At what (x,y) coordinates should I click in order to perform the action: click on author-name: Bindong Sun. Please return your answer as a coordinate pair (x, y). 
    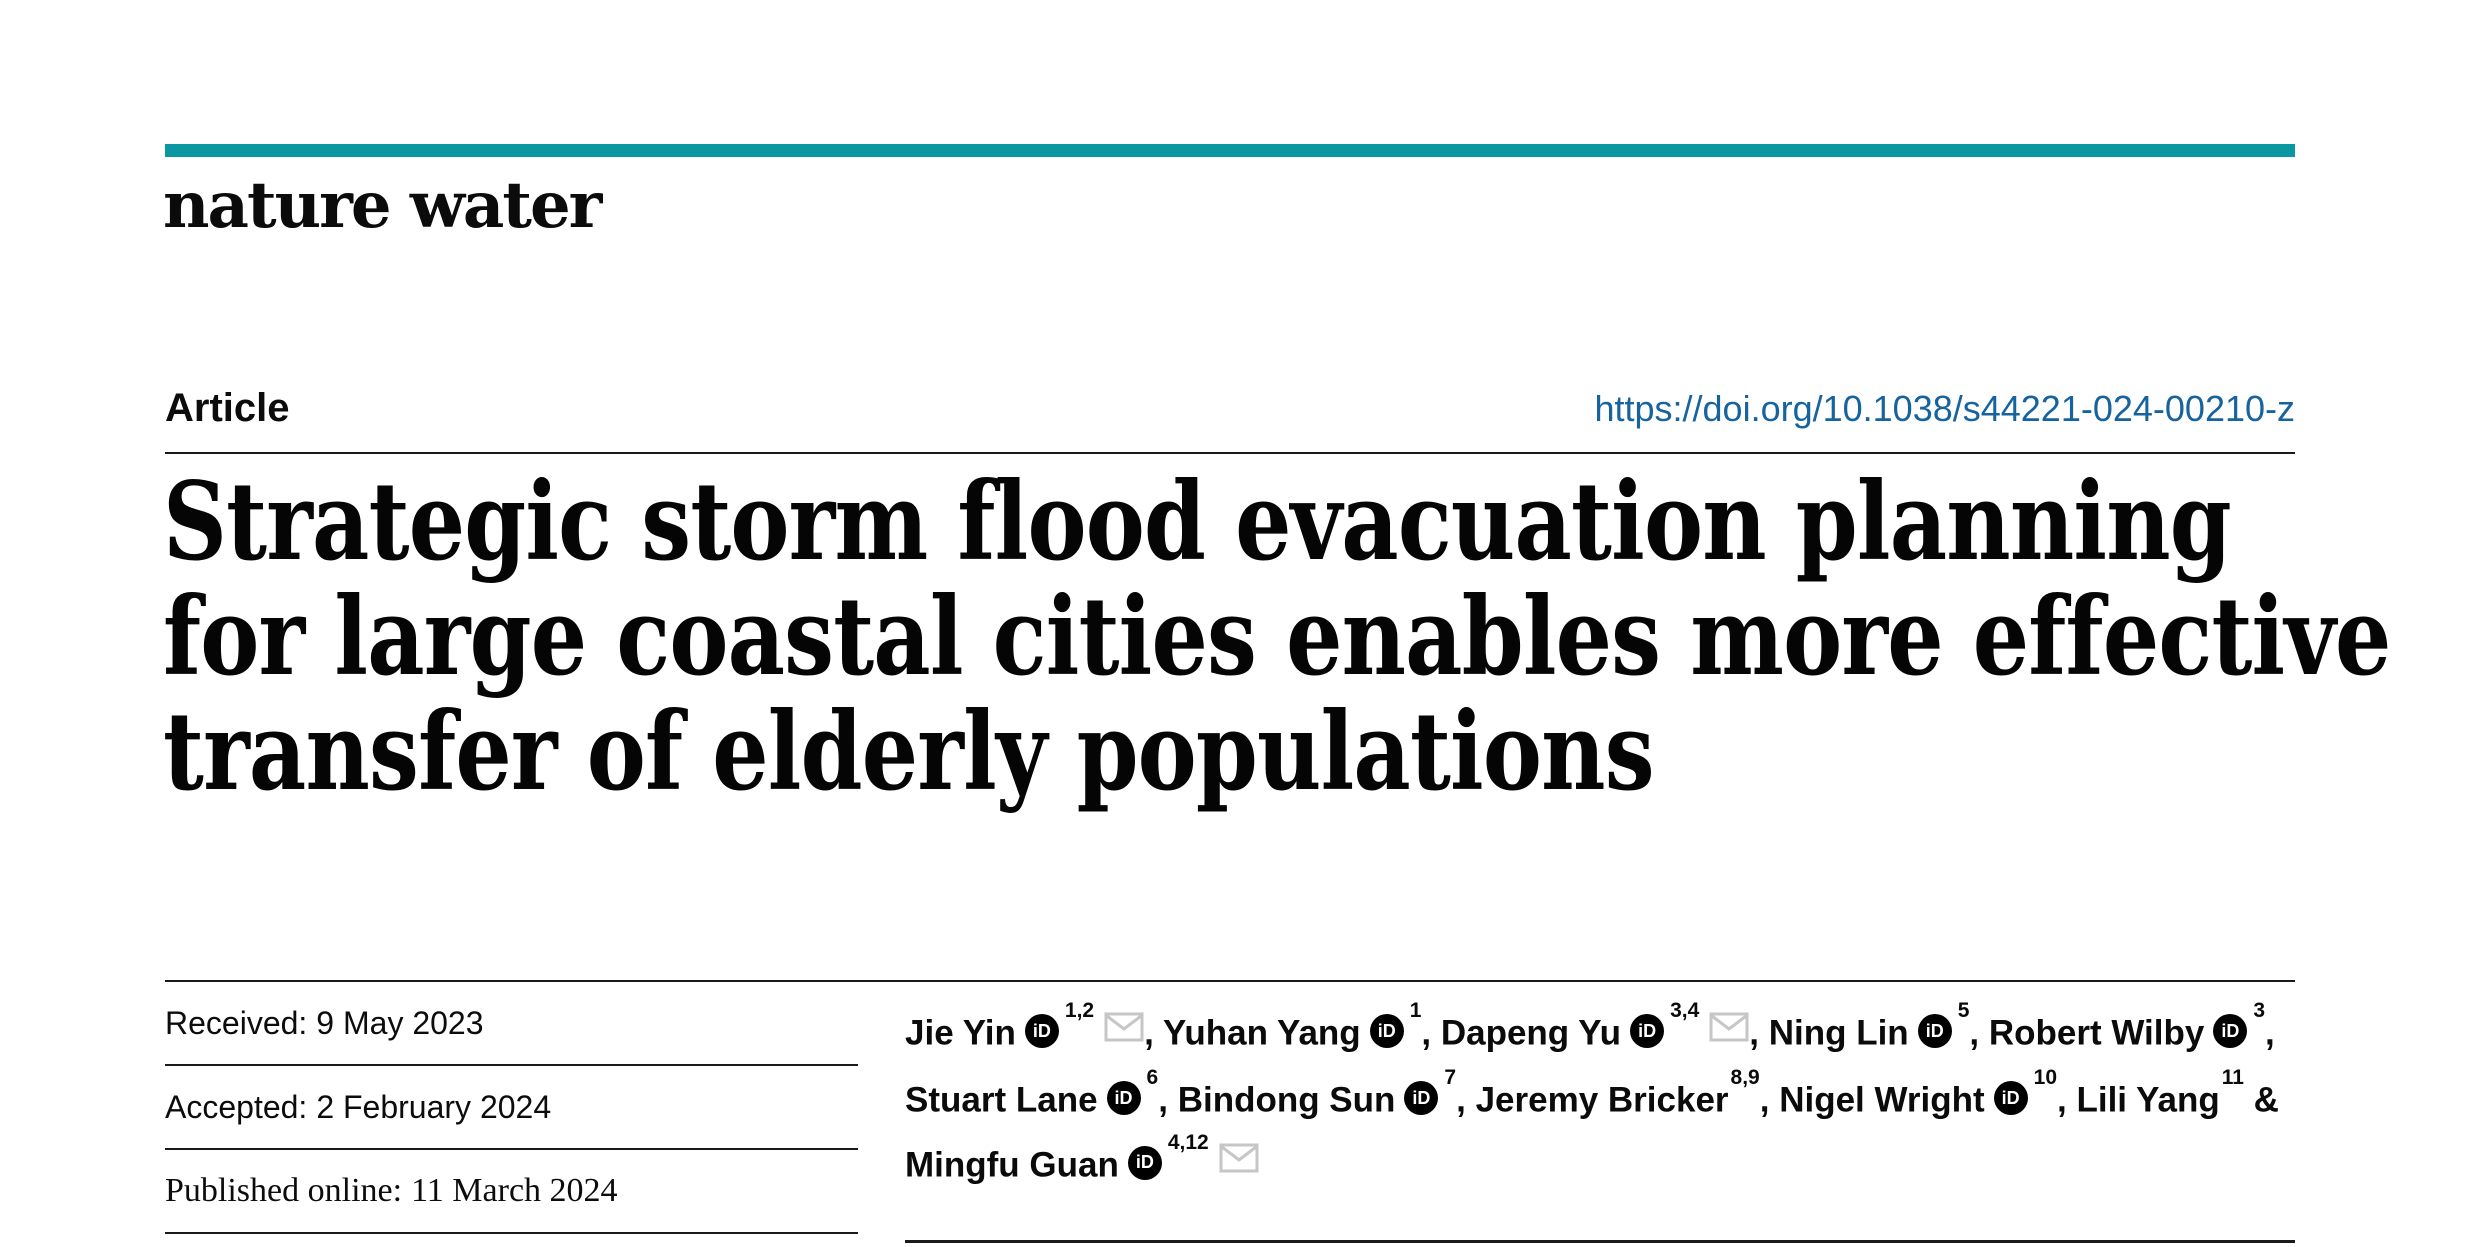
    Looking at the image, I should click on (1286, 1100).